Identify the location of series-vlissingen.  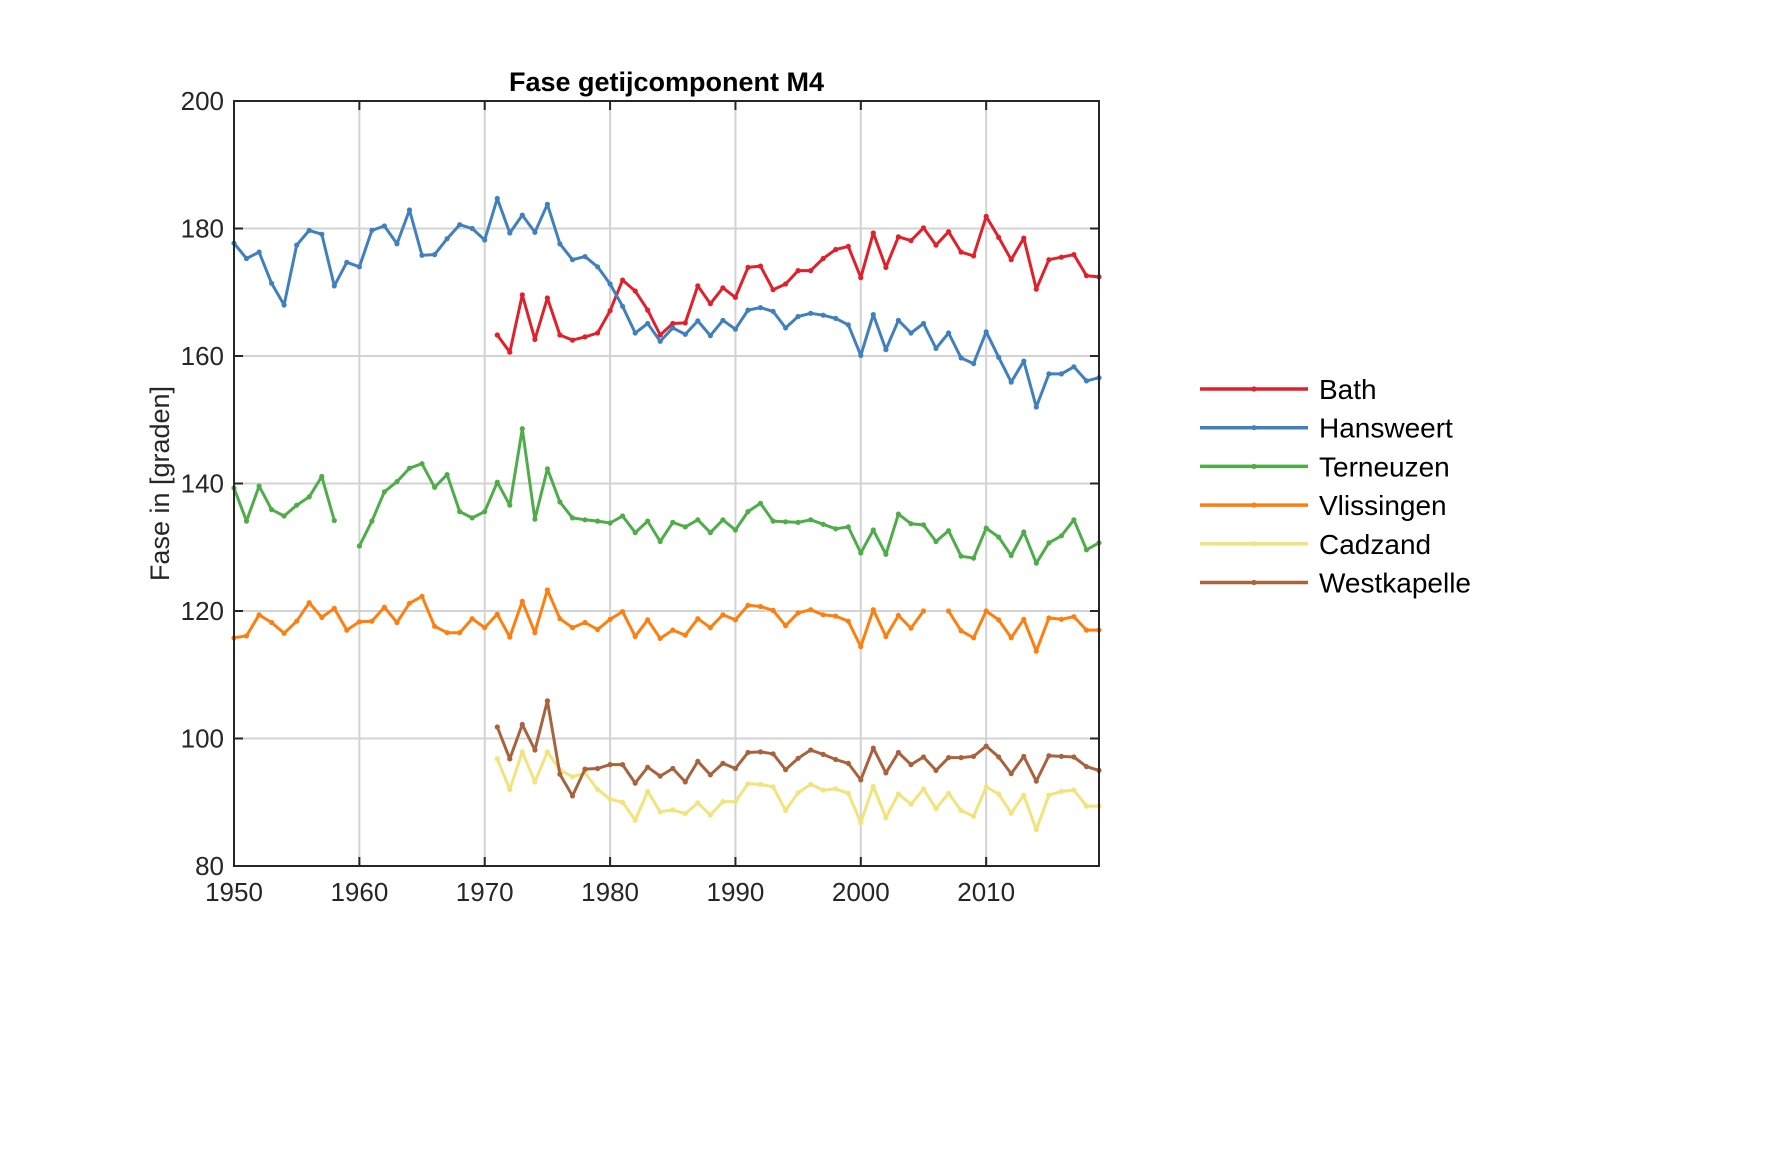
(666, 620).